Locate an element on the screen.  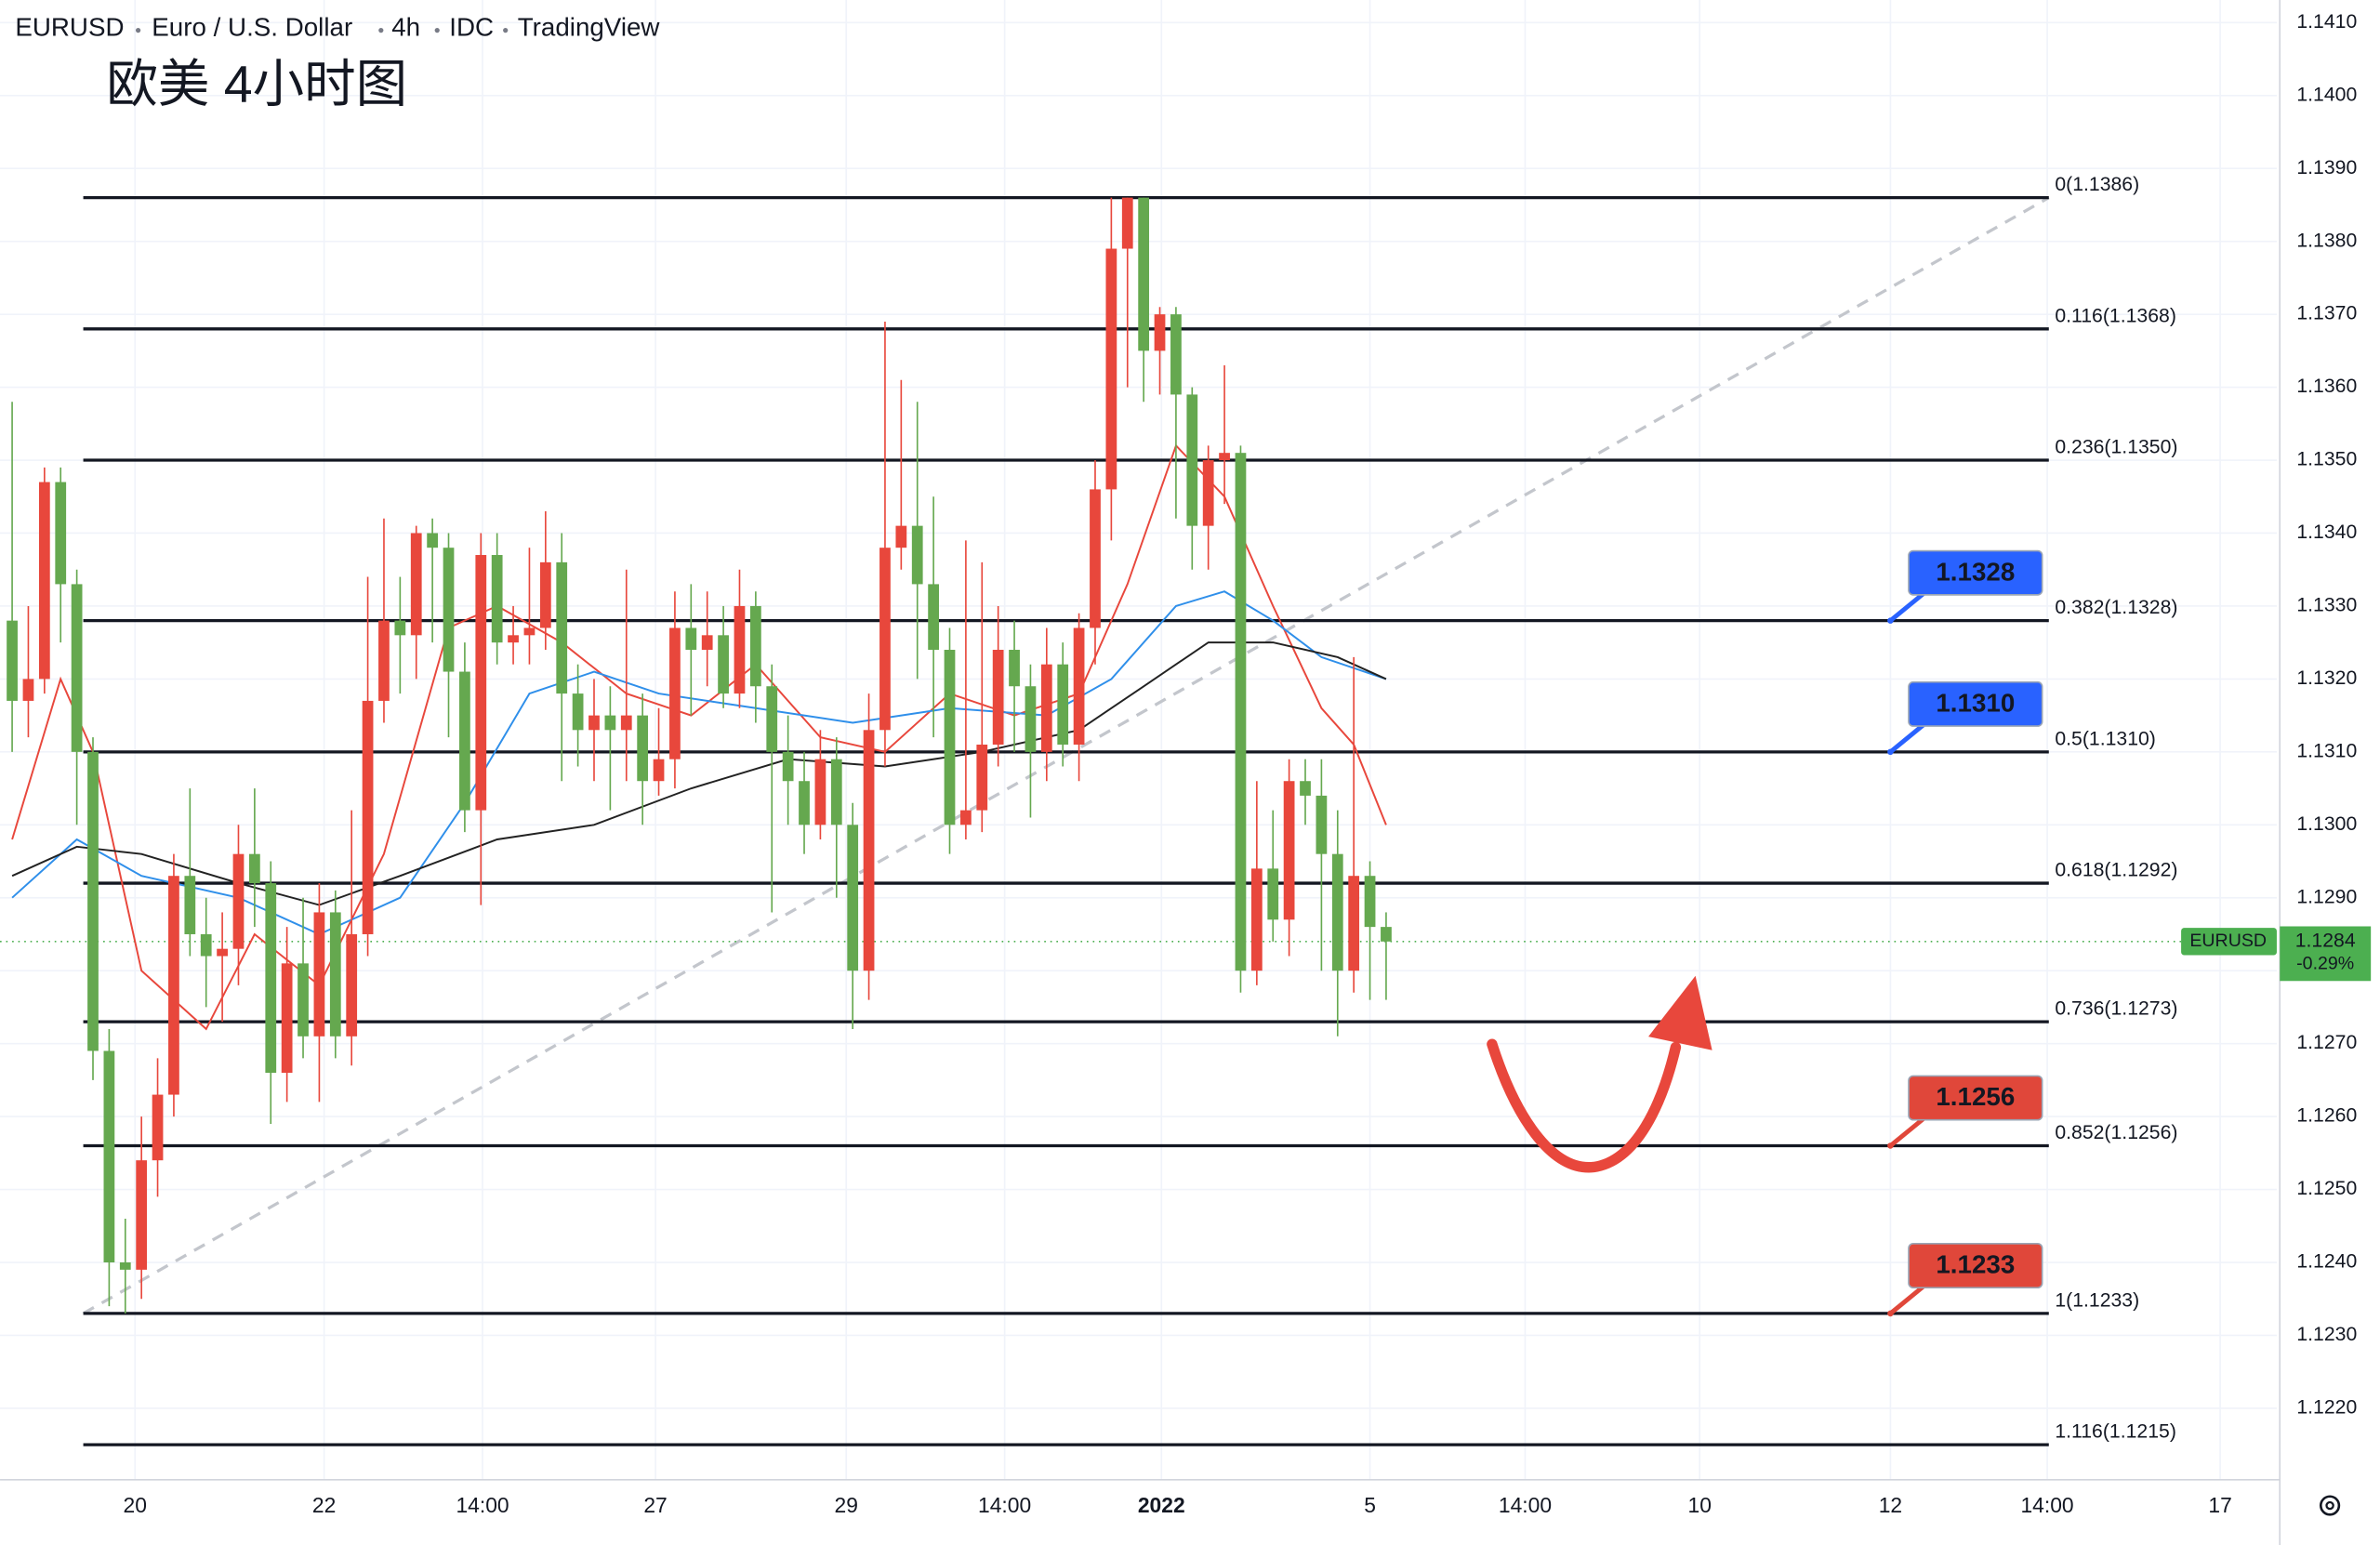
y-tick-label: 1.1360 is located at coordinates (2326, 386).